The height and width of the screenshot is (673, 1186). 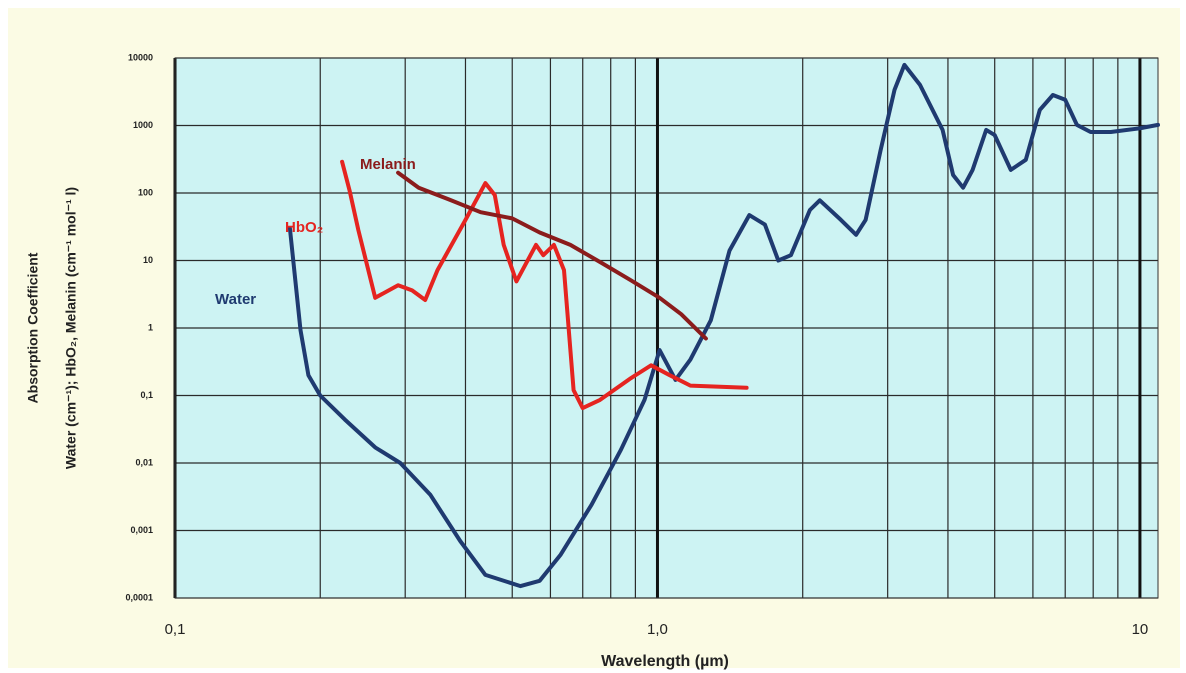 What do you see at coordinates (146, 395) in the screenshot?
I see `y-tick-label: 0,1` at bounding box center [146, 395].